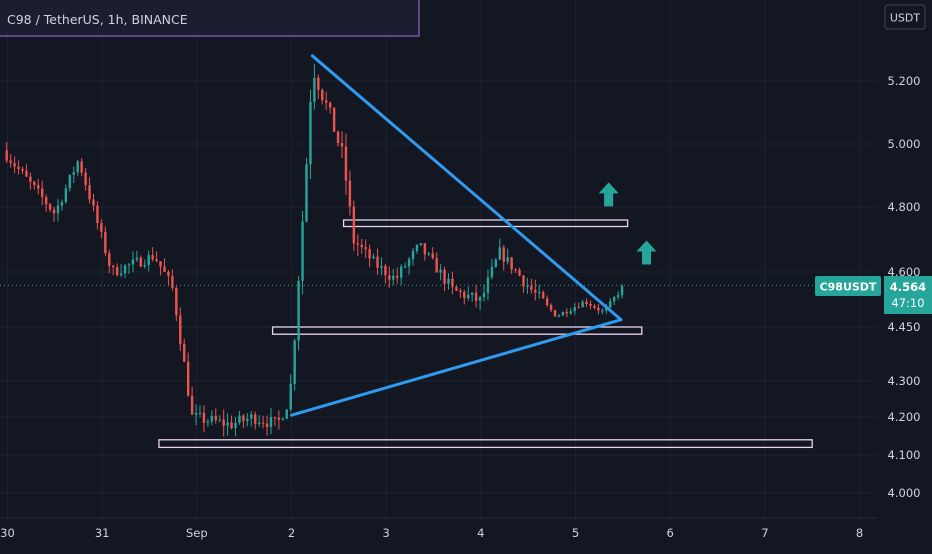 This screenshot has height=554, width=932. I want to click on arrow-annotations, so click(627, 223).